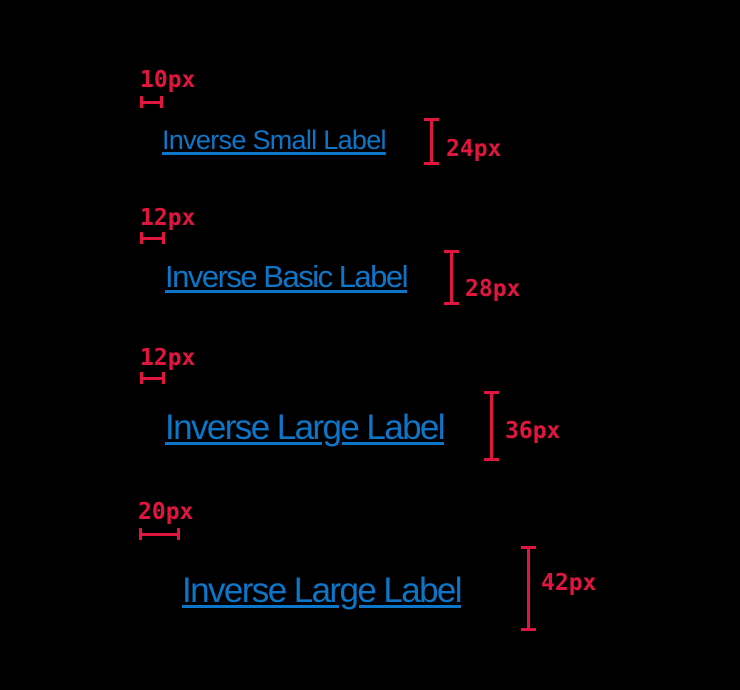  Describe the element at coordinates (287, 276) in the screenshot. I see `inverse-basic-label-link: Inverse Basic Label` at that location.